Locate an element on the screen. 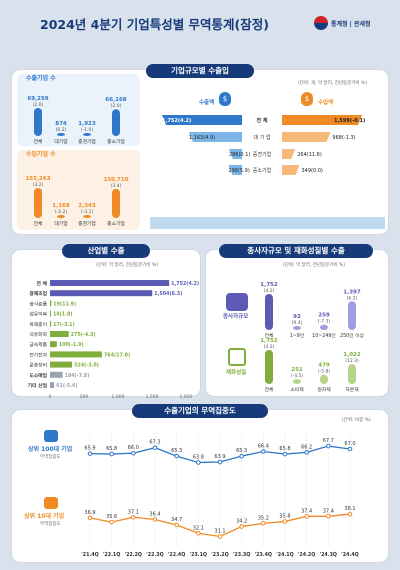 This screenshot has height=570, width=400. top10-value-label: 37.4 is located at coordinates (306, 511).